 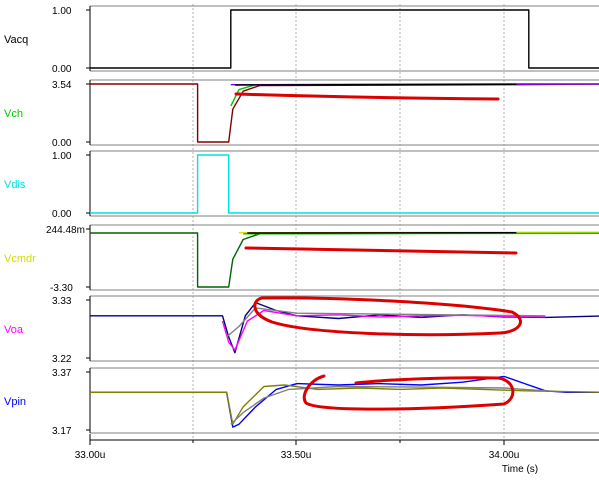 I want to click on y-tick-label-high: 3.54, so click(x=62, y=85).